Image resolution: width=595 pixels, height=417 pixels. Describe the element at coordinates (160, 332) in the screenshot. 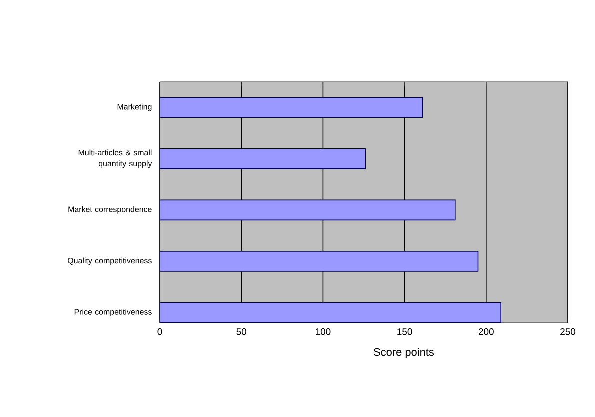

I see `x-tick-label: 0` at that location.